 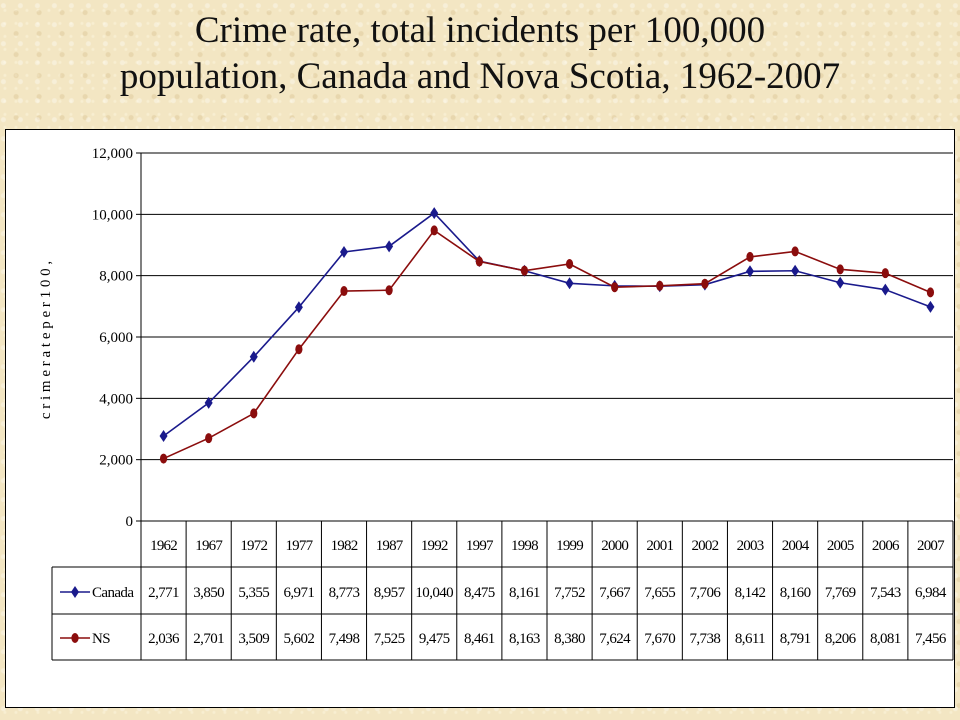 What do you see at coordinates (46, 340) in the screenshot?
I see `y-axis-label: c r i m e r a t e p e r 1 0 0 ,` at bounding box center [46, 340].